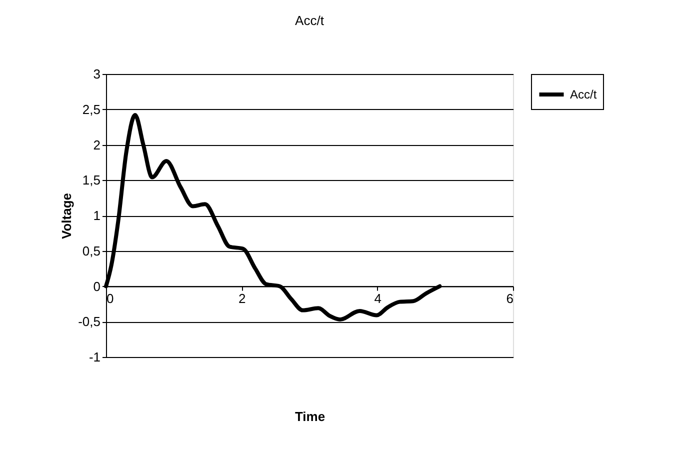 This screenshot has height=462, width=685. What do you see at coordinates (96, 286) in the screenshot?
I see `y-tick-label: 0` at bounding box center [96, 286].